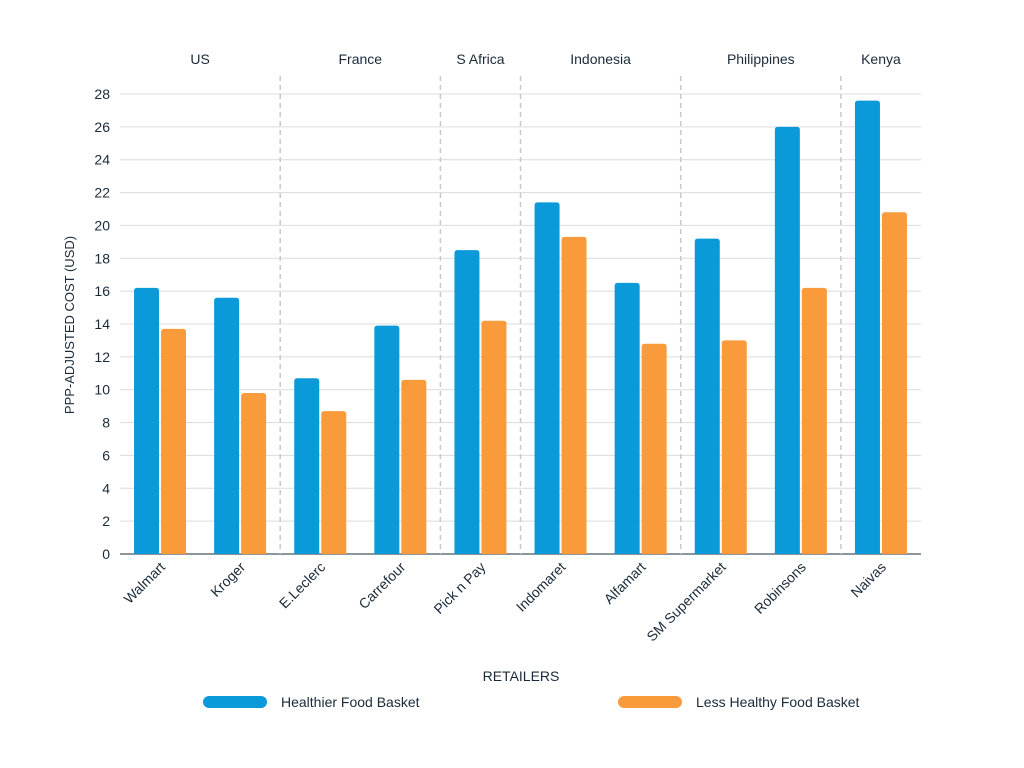  What do you see at coordinates (459, 588) in the screenshot?
I see `x-tick-label: Pick n Pay` at bounding box center [459, 588].